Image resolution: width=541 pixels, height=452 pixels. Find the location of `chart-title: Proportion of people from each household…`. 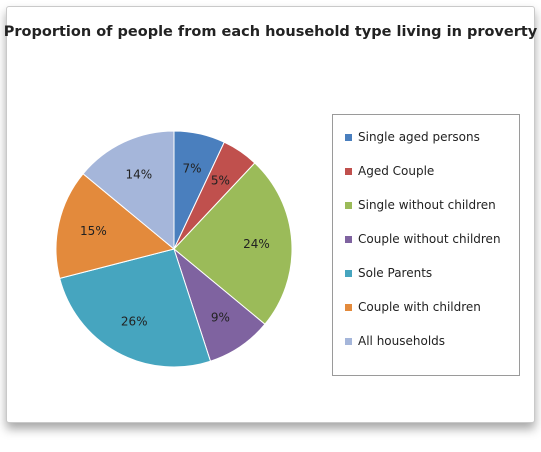

chart-title: Proportion of people from each household… is located at coordinates (270, 32).